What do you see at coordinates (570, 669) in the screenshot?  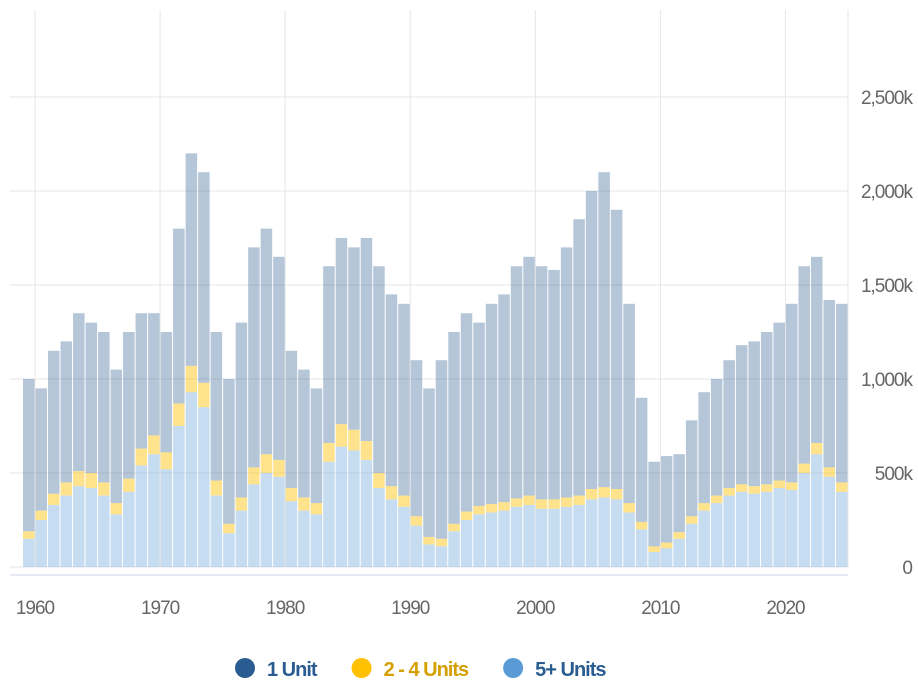 I see `legend-label: 5+ Units` at bounding box center [570, 669].